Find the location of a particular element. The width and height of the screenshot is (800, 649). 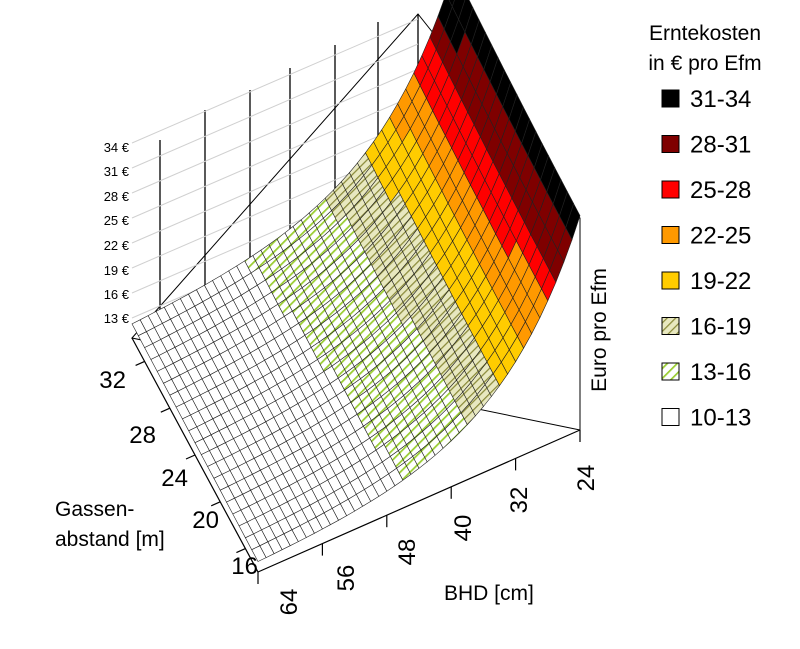

y-tick-label: 20 is located at coordinates (205, 520).